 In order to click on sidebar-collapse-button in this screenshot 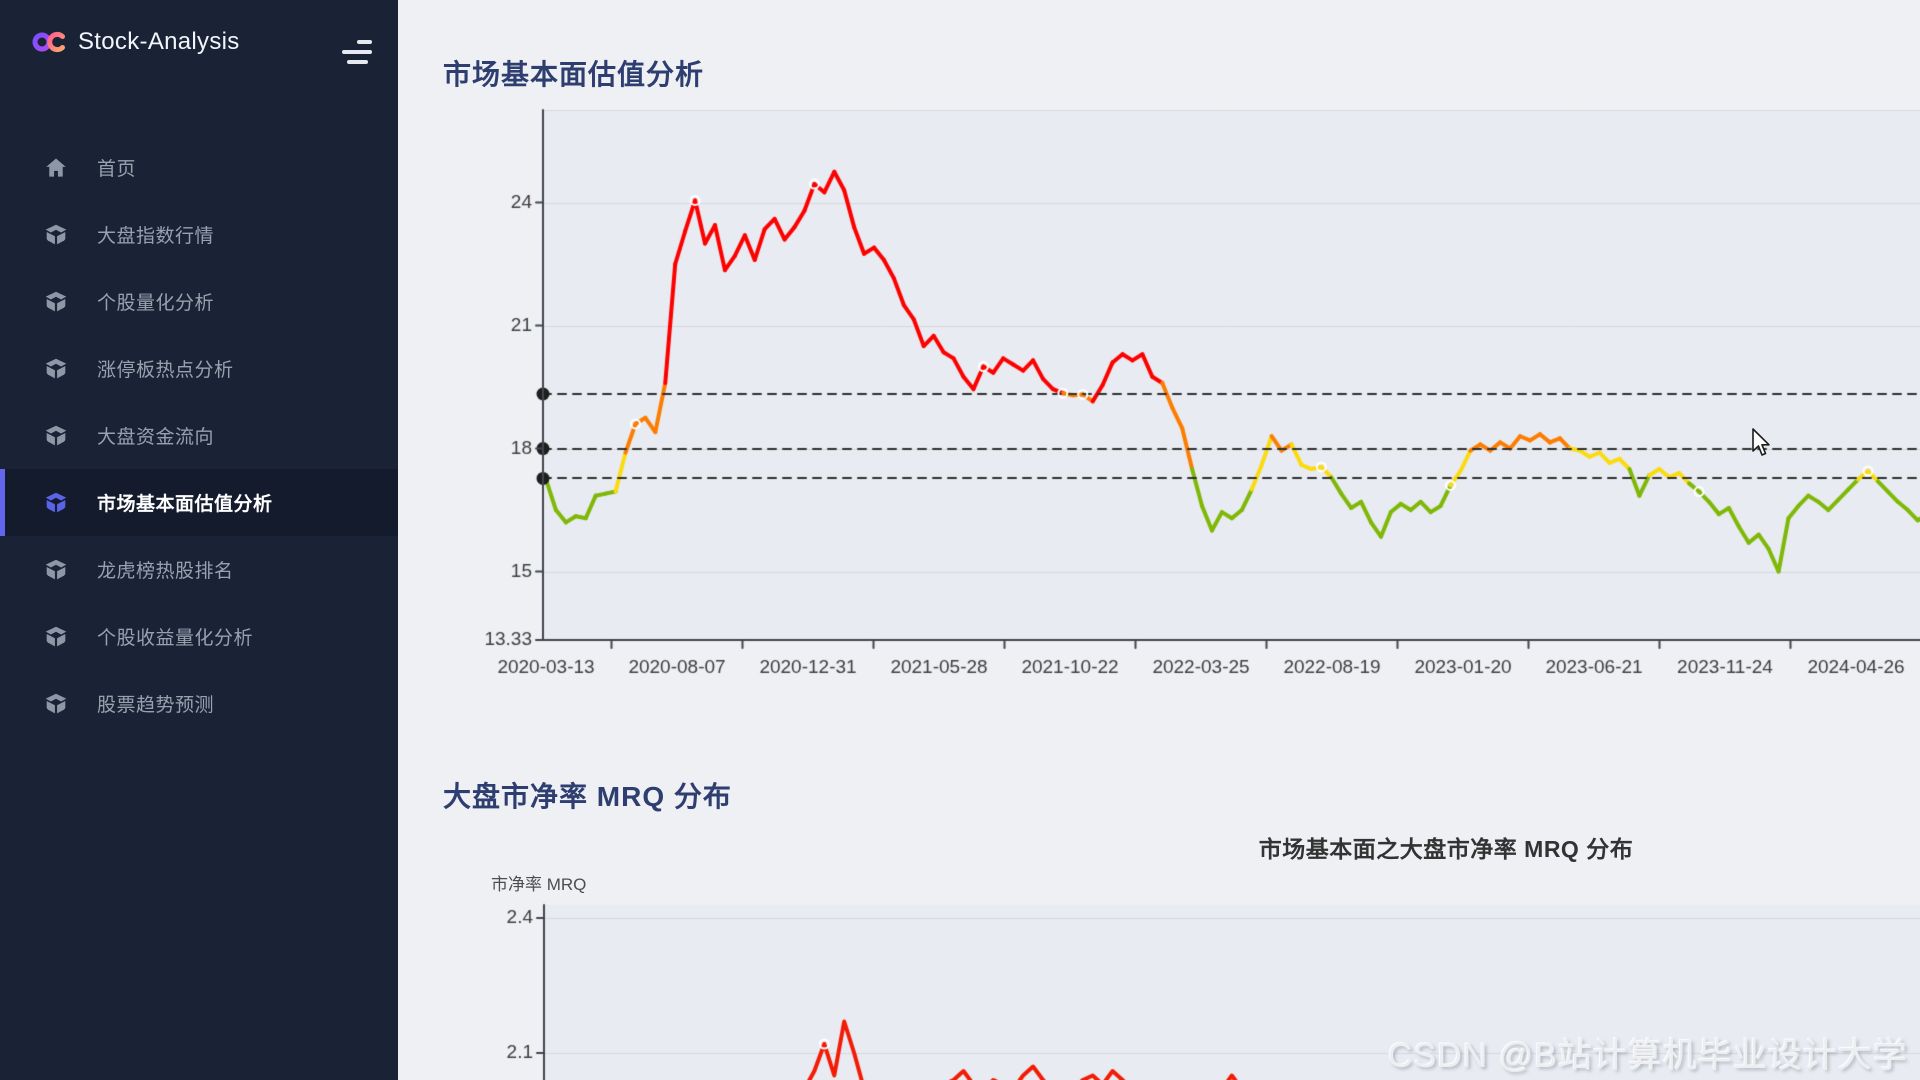, I will do `click(357, 53)`.